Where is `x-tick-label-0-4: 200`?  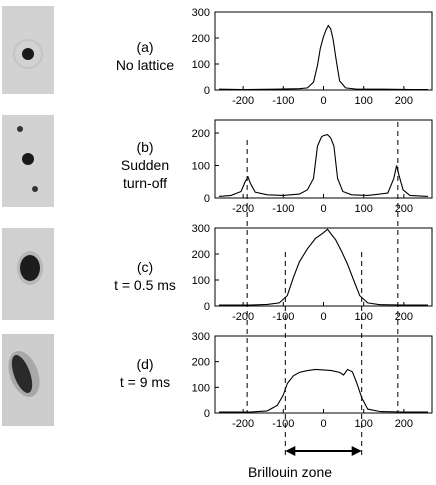 x-tick-label-0-4: 200 is located at coordinates (404, 101).